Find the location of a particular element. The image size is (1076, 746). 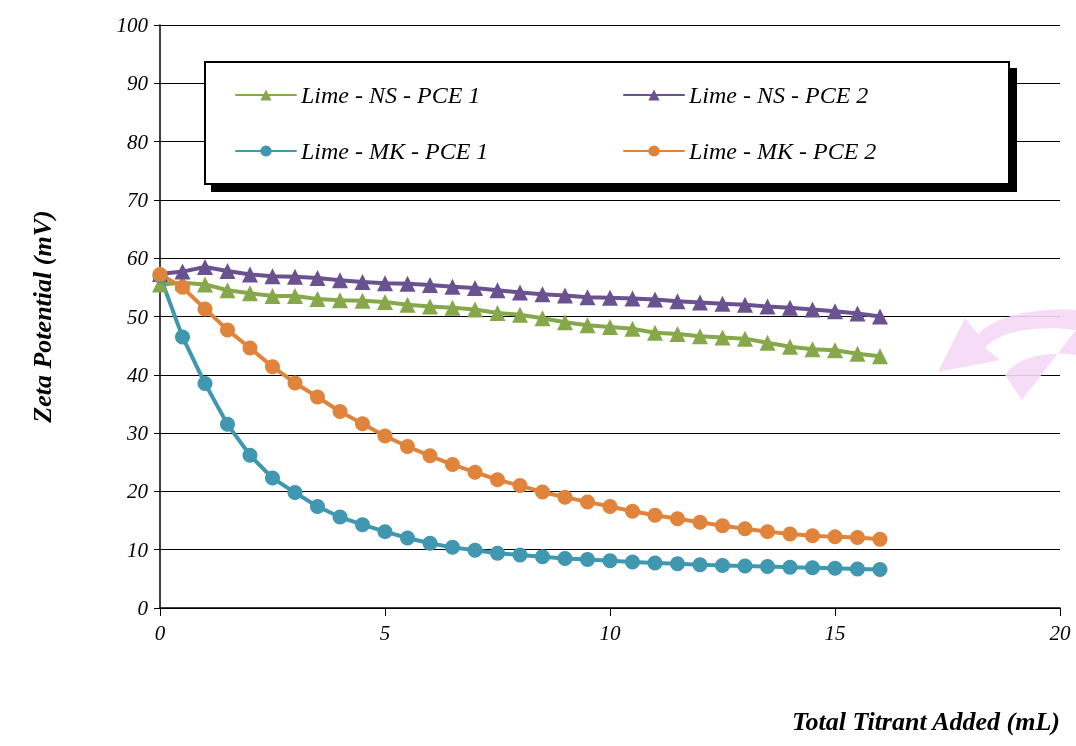

y-tick-label: 80 is located at coordinates (138, 141).